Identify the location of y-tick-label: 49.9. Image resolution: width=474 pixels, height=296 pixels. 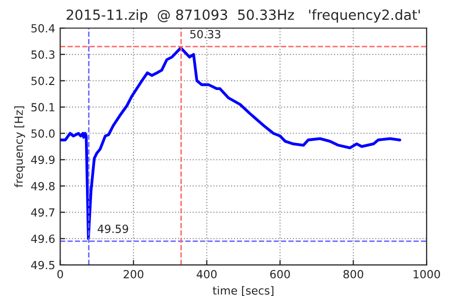
(43, 160).